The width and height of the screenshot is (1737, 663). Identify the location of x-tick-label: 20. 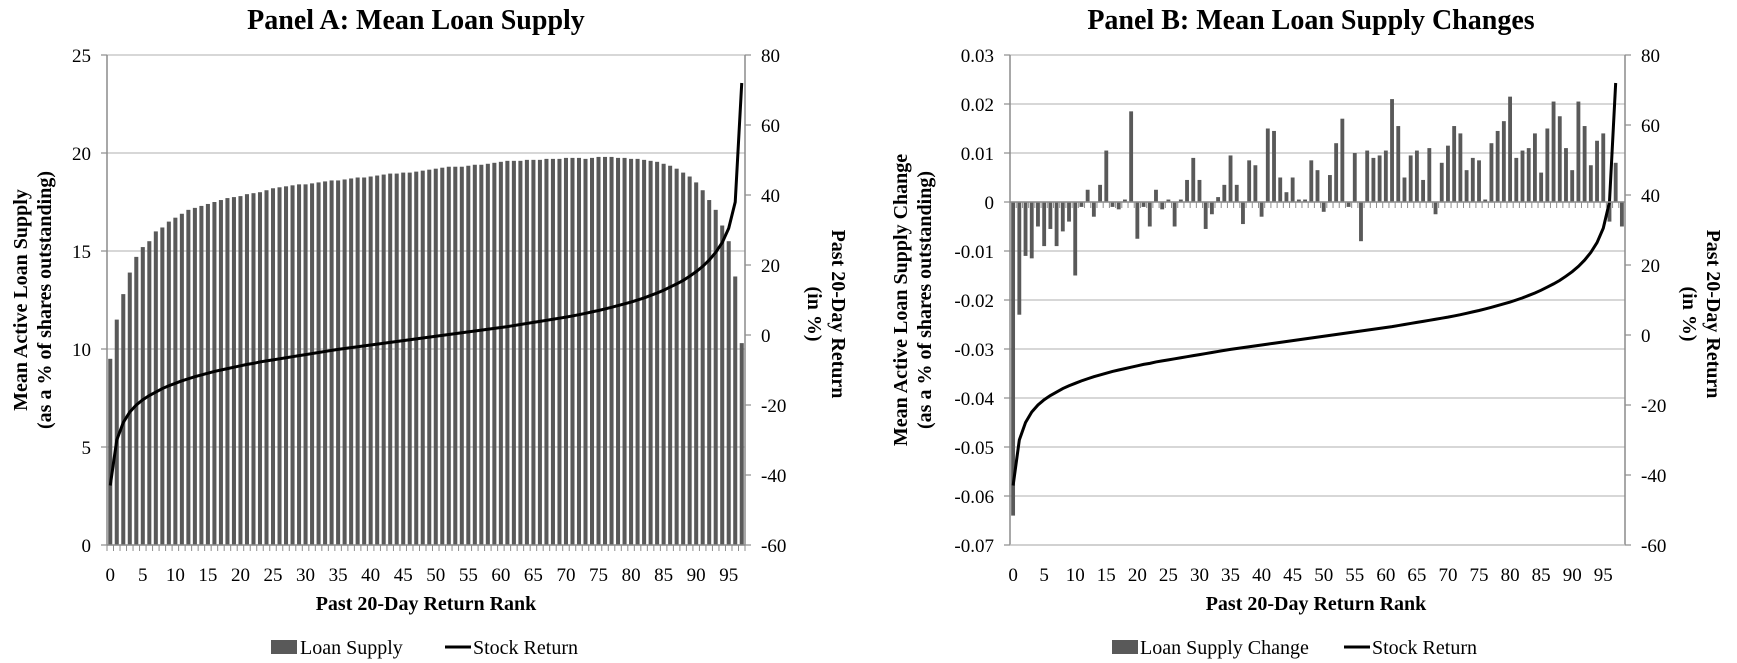
(240, 575).